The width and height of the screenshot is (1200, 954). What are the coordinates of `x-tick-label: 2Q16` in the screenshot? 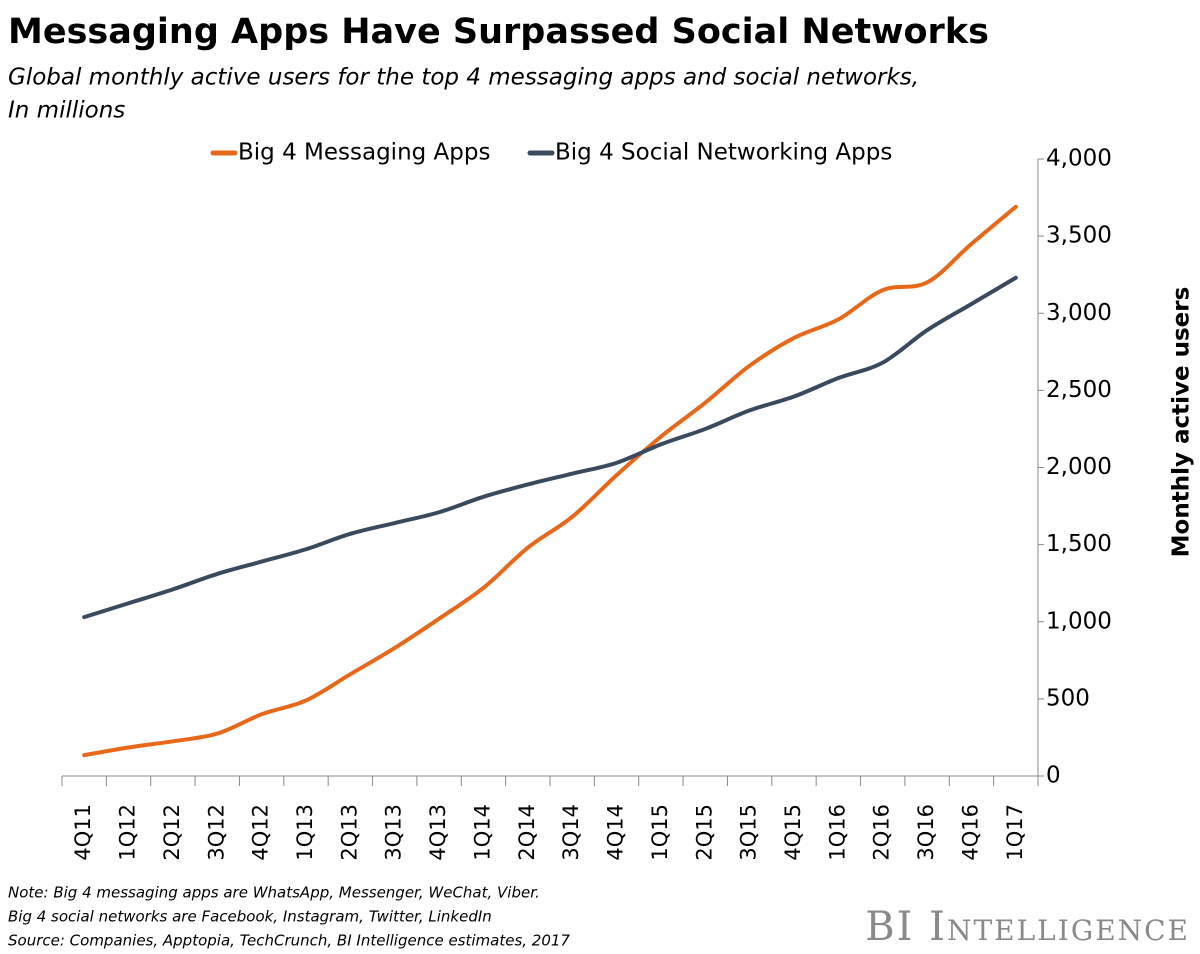 It's located at (882, 832).